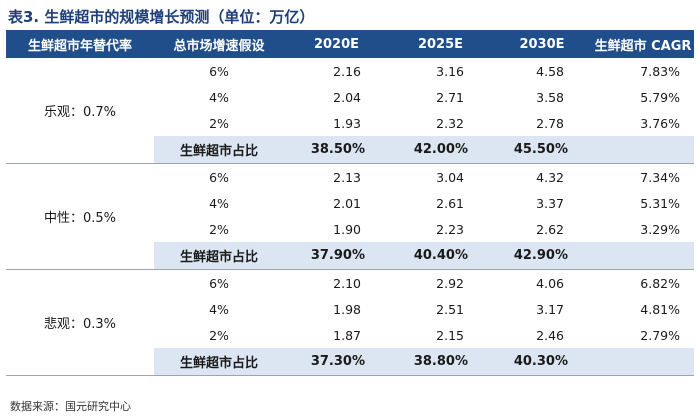 This screenshot has height=420, width=700. Describe the element at coordinates (550, 123) in the screenshot. I see `value-2030-cell: 2.78` at that location.